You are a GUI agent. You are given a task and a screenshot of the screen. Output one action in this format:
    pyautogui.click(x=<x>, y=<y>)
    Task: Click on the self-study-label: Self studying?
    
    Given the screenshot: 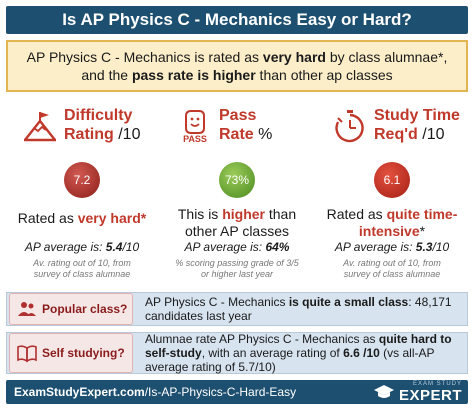 What is the action you would take?
    pyautogui.click(x=71, y=353)
    